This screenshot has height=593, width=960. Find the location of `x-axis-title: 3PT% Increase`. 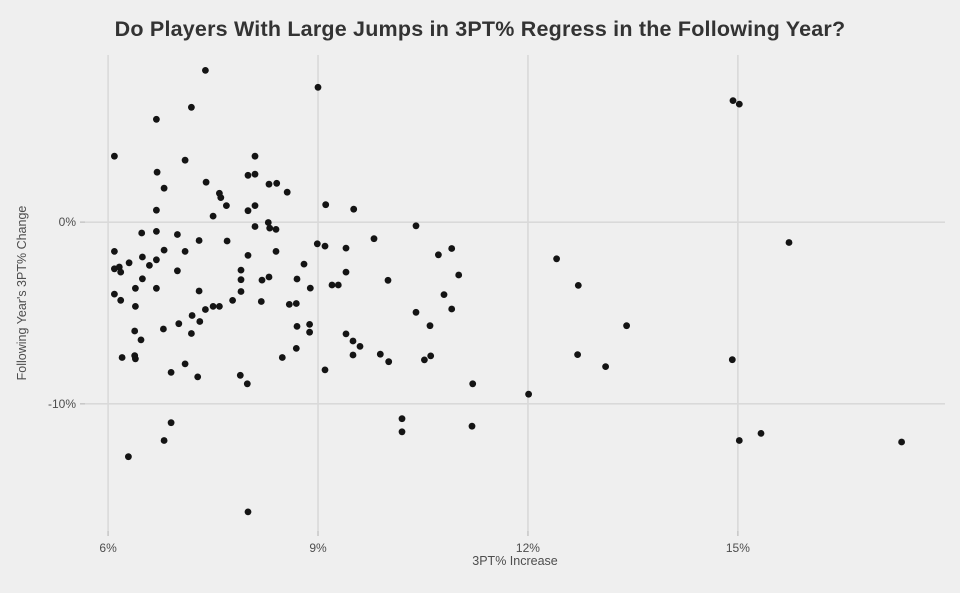

x-axis-title: 3PT% Increase is located at coordinates (515, 561).